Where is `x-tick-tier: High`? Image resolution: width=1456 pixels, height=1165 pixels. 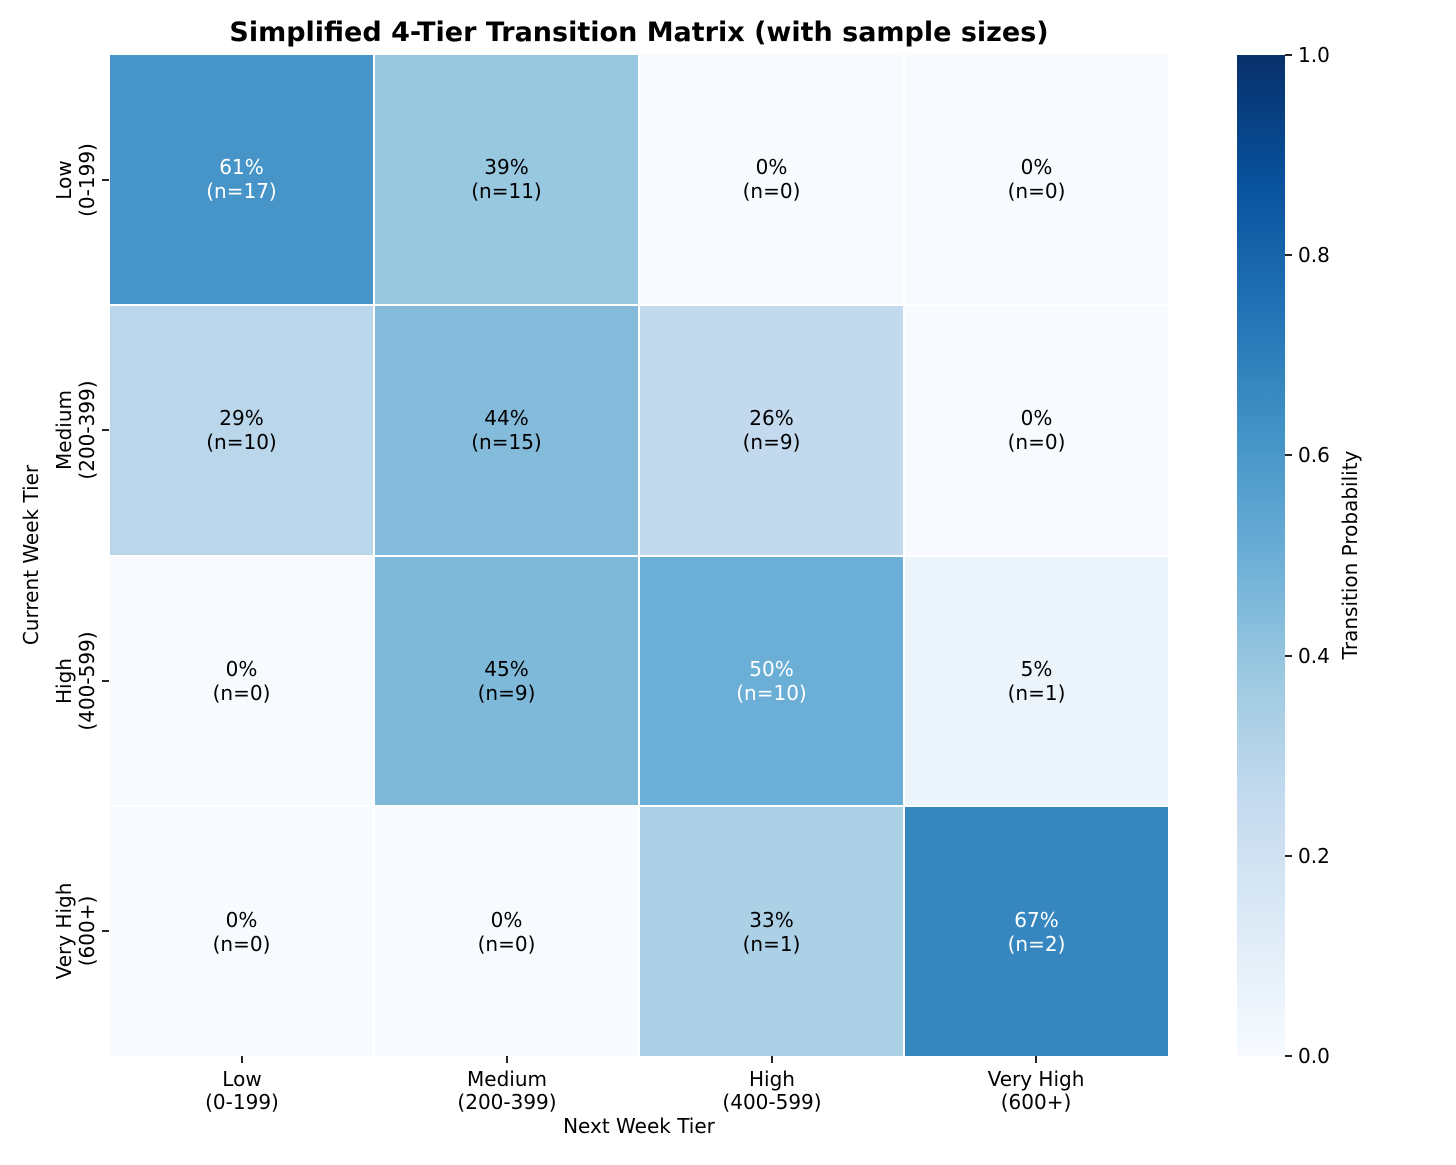
x-tick-tier: High is located at coordinates (772, 1079).